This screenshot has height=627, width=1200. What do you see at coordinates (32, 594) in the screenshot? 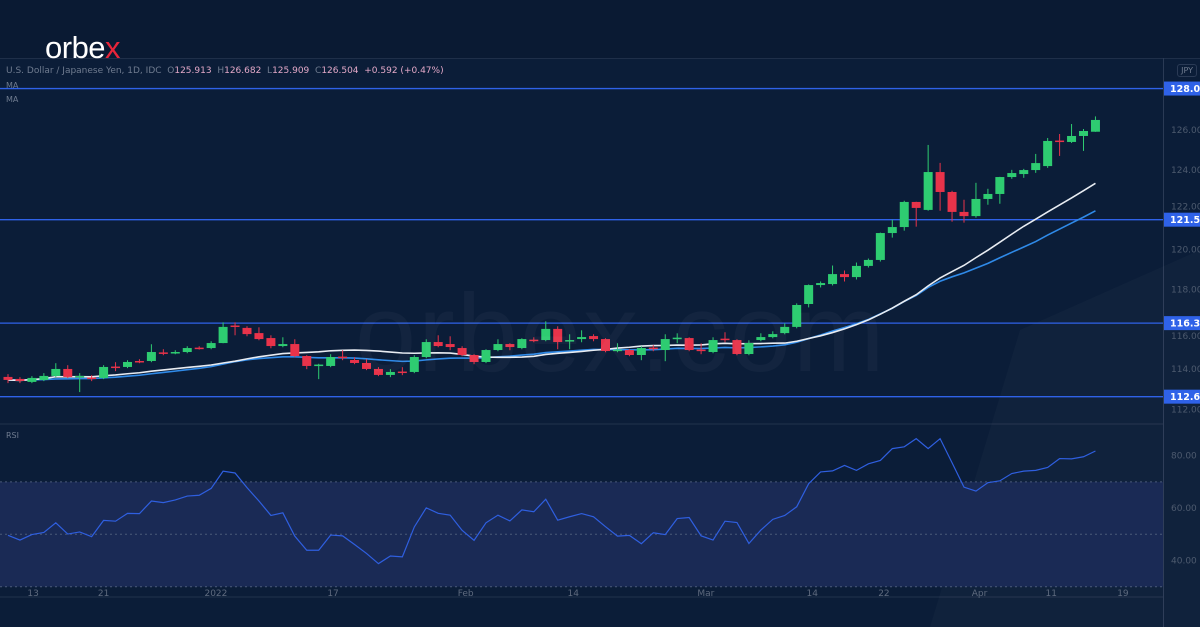
I see `time-tick-label: 13` at bounding box center [32, 594].